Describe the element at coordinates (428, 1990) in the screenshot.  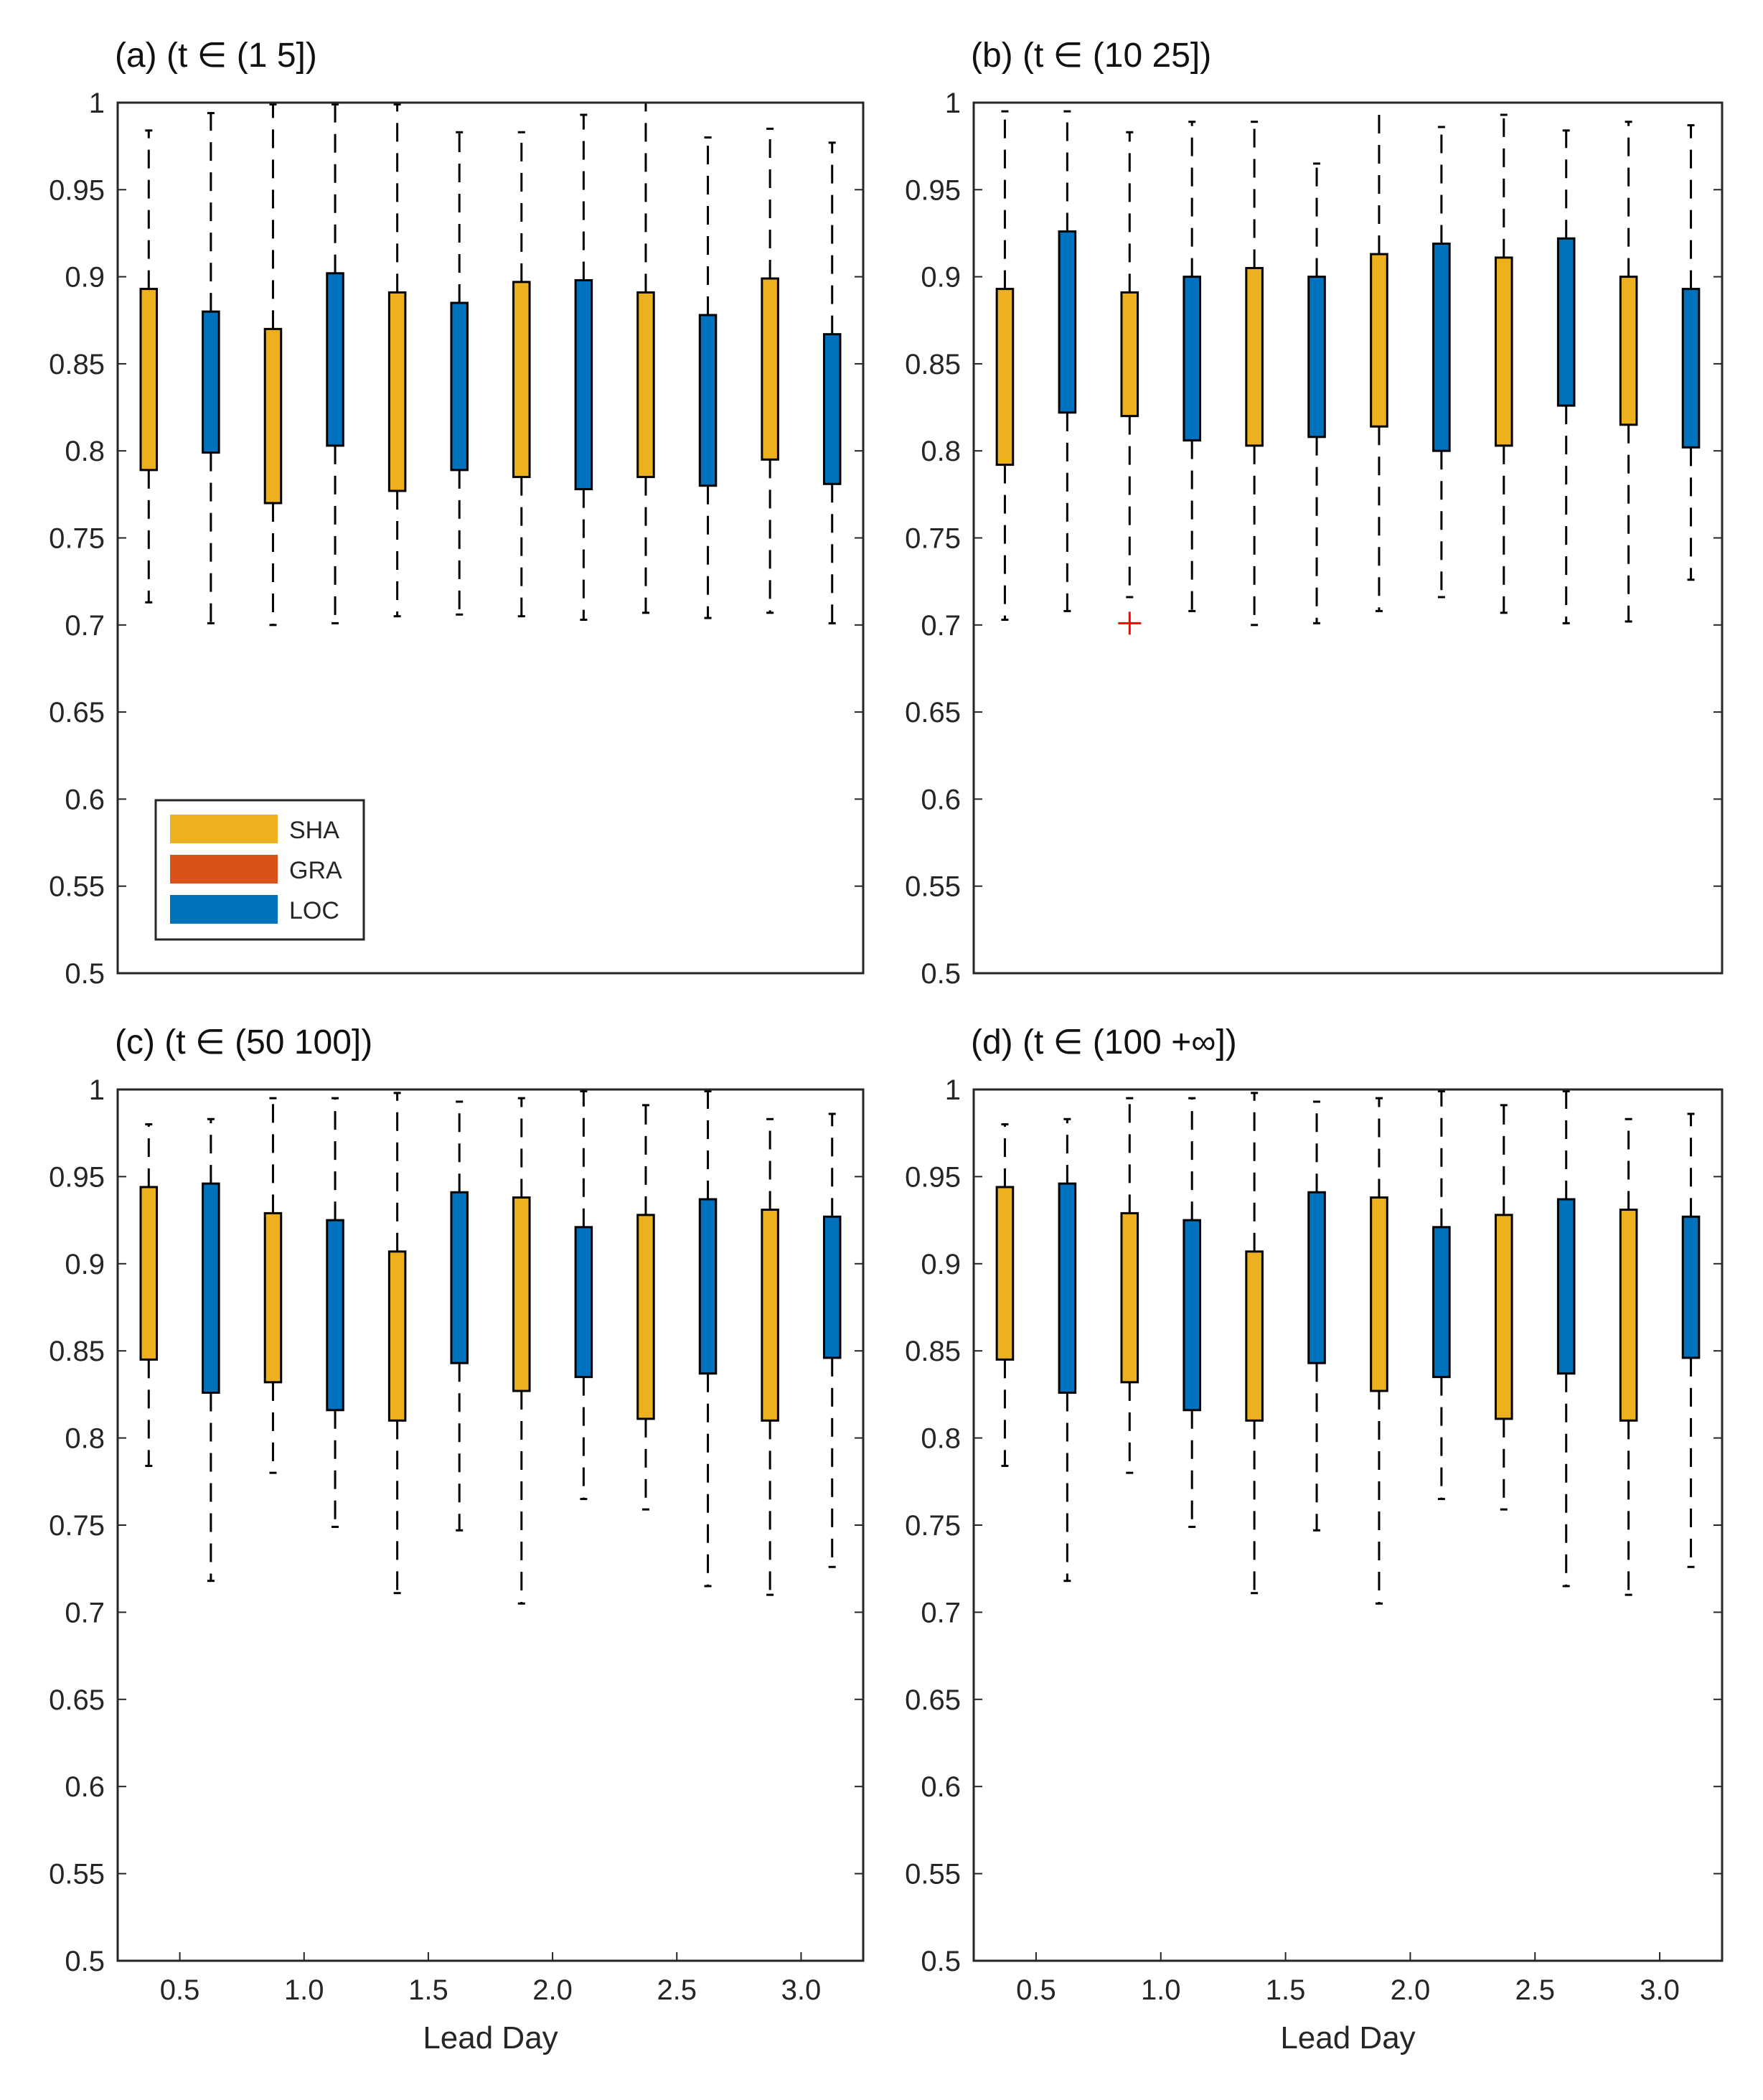
I see `x-tick-label: 1.5` at that location.